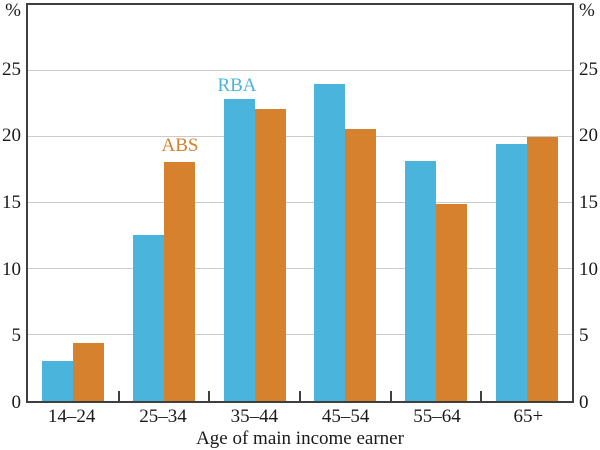  I want to click on category-group-25–34, so click(164, 203).